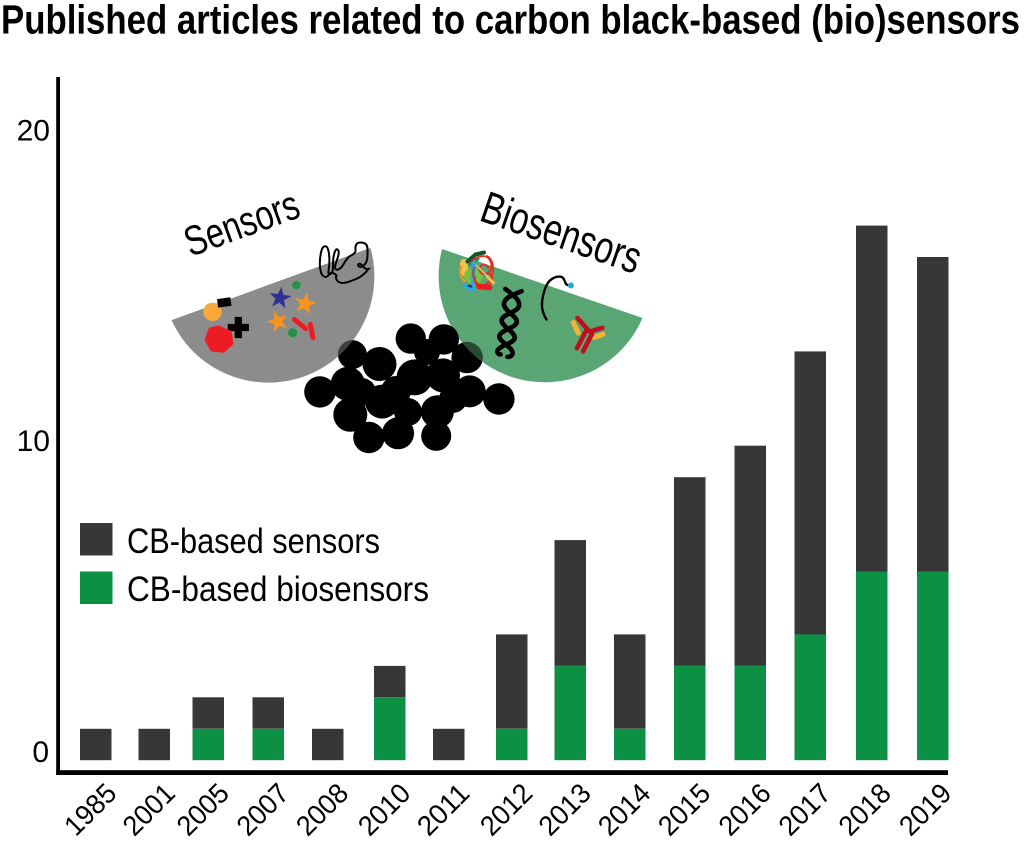 The height and width of the screenshot is (845, 1024). Describe the element at coordinates (33, 131) in the screenshot. I see `svg-text: 20` at that location.